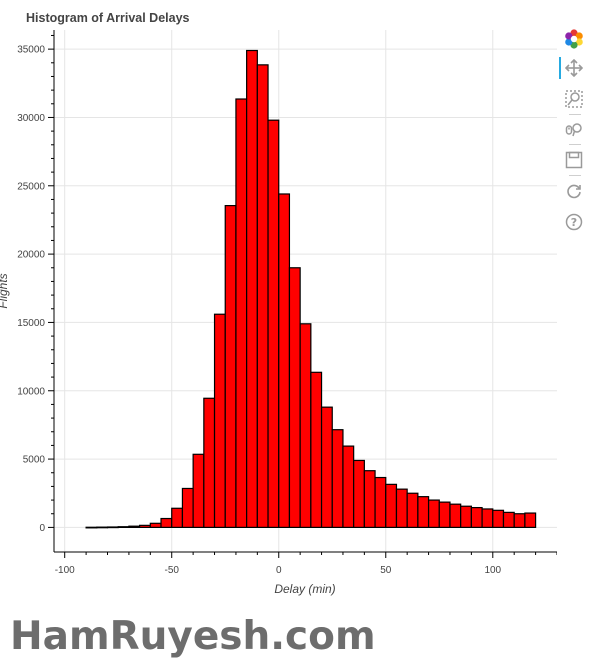  Describe the element at coordinates (573, 68) in the screenshot. I see `pan-icon` at that location.